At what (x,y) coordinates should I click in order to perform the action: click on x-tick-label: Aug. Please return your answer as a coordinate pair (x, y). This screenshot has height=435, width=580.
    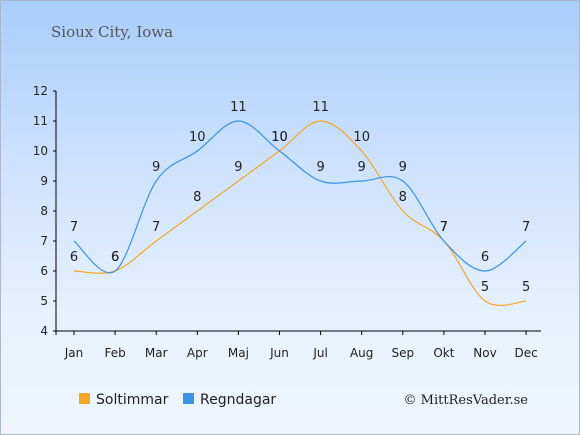
    Looking at the image, I should click on (361, 353).